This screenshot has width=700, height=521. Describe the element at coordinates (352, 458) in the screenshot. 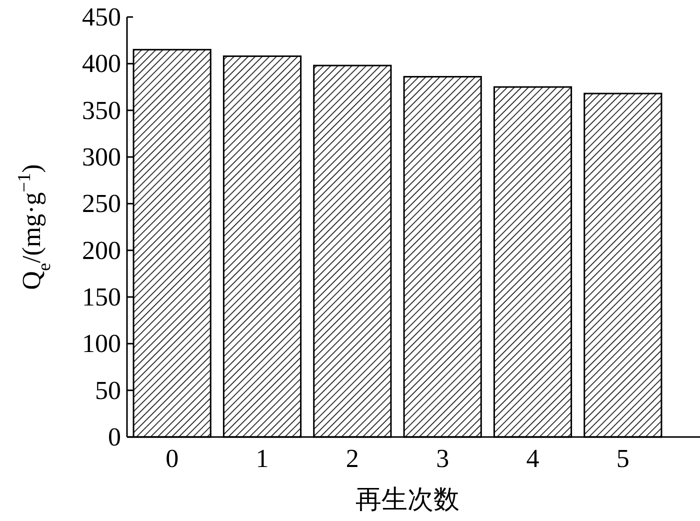

I see `x-tick-label: 2` at that location.